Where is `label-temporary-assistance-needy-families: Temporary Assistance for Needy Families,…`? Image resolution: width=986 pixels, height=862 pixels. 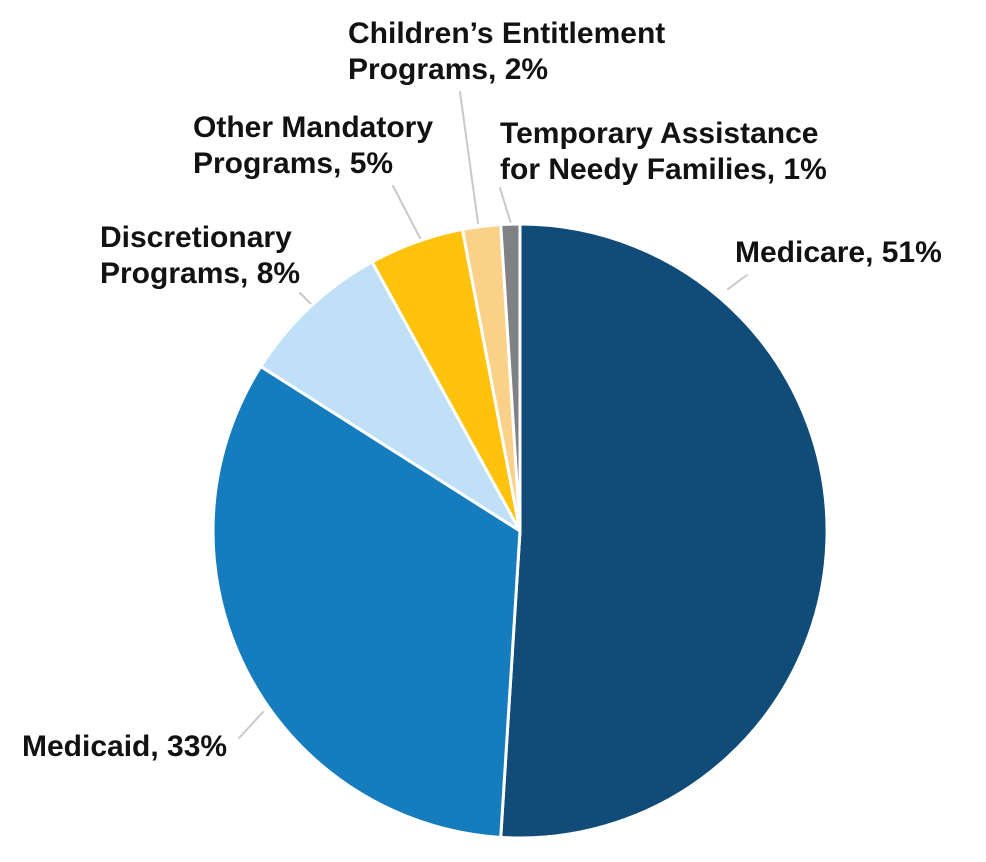
label-temporary-assistance-needy-families: Temporary Assistance for Needy Families,… is located at coordinates (663, 151).